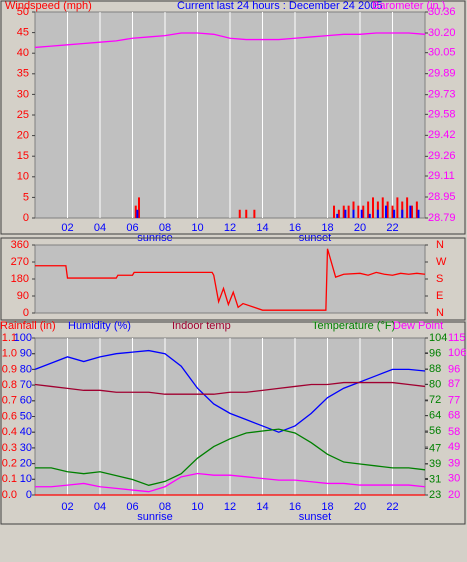 The image size is (467, 562). Describe the element at coordinates (23, 115) in the screenshot. I see `y-tick-label: 25` at that location.